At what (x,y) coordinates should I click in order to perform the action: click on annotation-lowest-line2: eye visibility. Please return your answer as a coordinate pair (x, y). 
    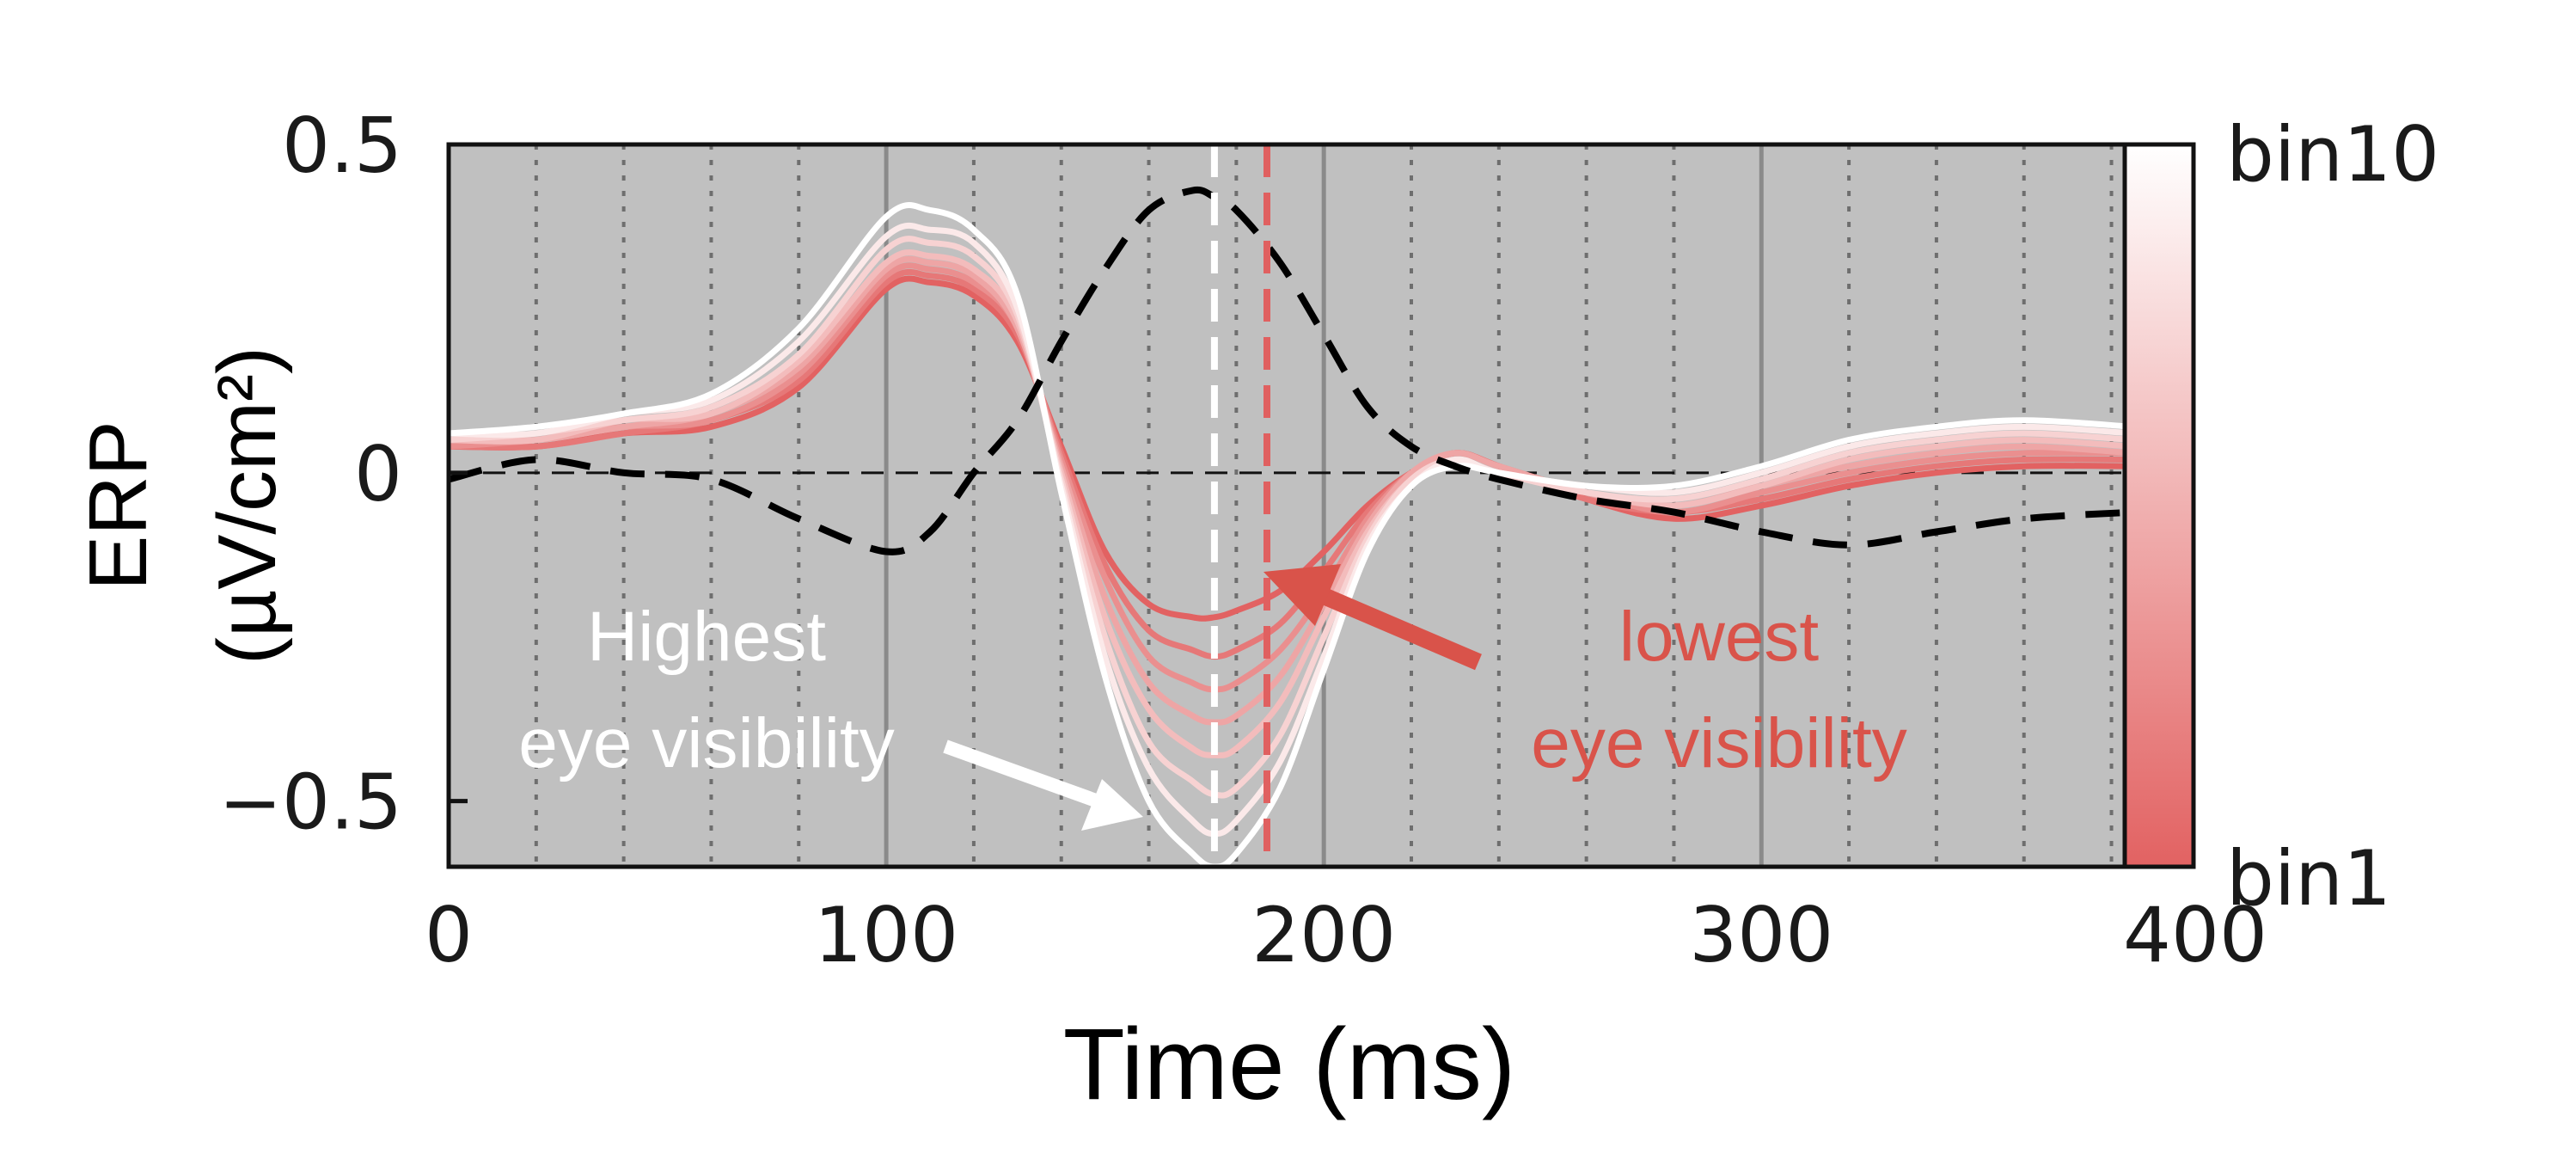
    Looking at the image, I should click on (1718, 743).